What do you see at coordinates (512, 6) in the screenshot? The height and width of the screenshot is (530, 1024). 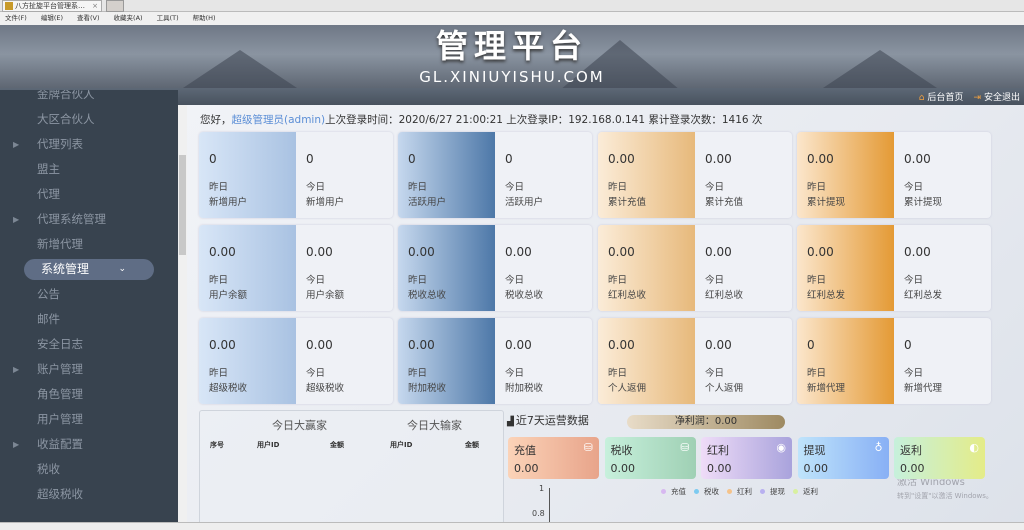 I see `browser-titlebar: 八方扯旋平台管理系统 ... ×` at bounding box center [512, 6].